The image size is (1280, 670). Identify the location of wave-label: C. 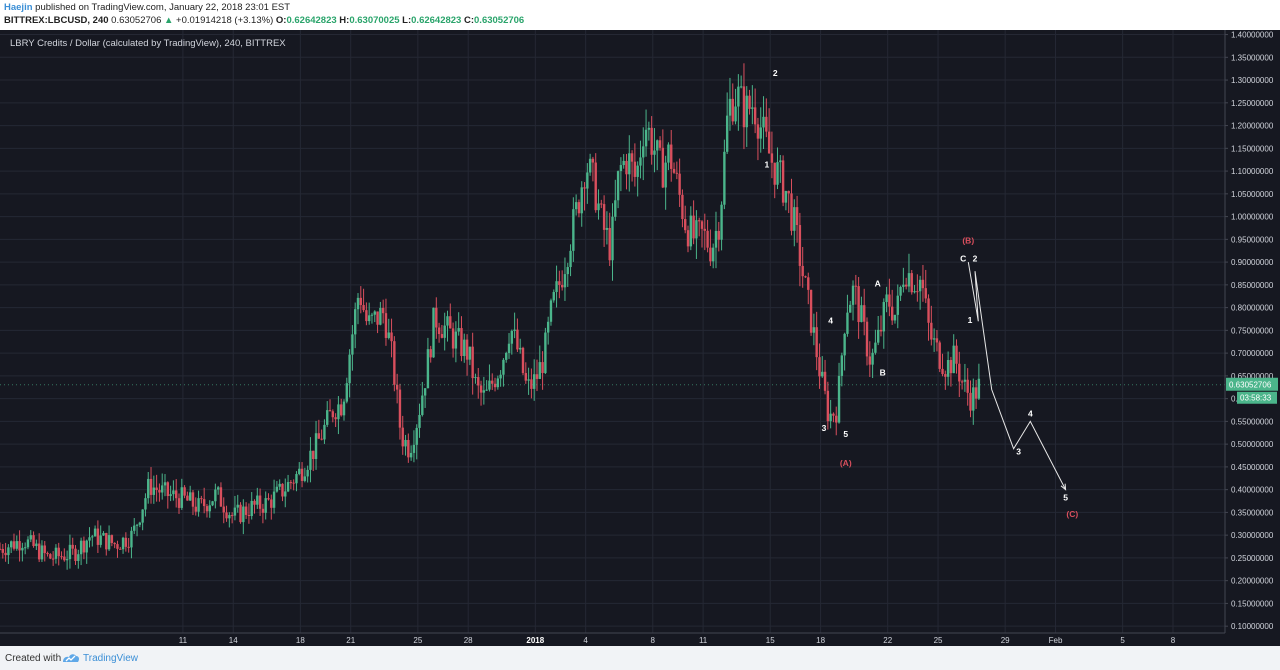
(963, 258).